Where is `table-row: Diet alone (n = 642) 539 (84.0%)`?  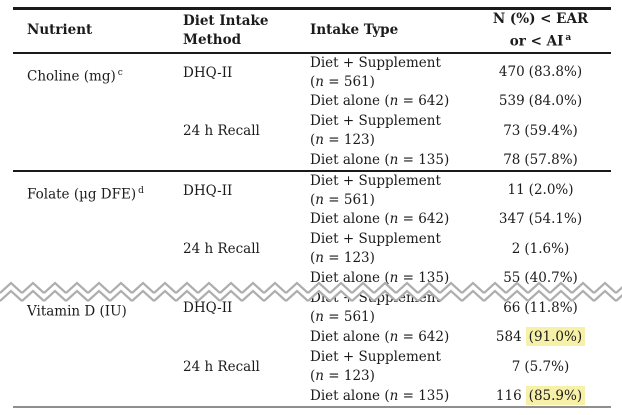
table-row: Diet alone (n = 642) 539 (84.0%) is located at coordinates (312, 102).